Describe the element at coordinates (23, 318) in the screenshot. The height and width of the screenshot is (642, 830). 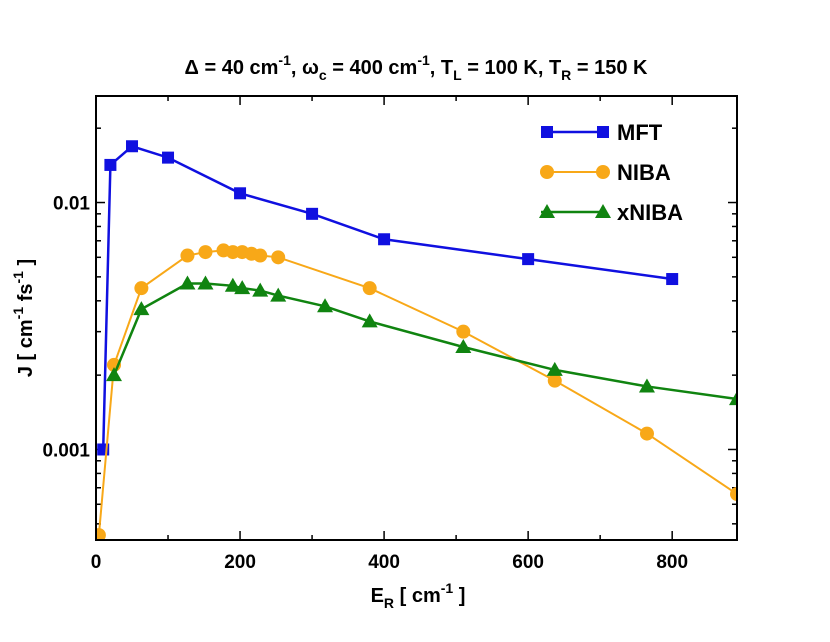
I see `y-axis-label: J [ cm-1 fs-1 ]` at that location.